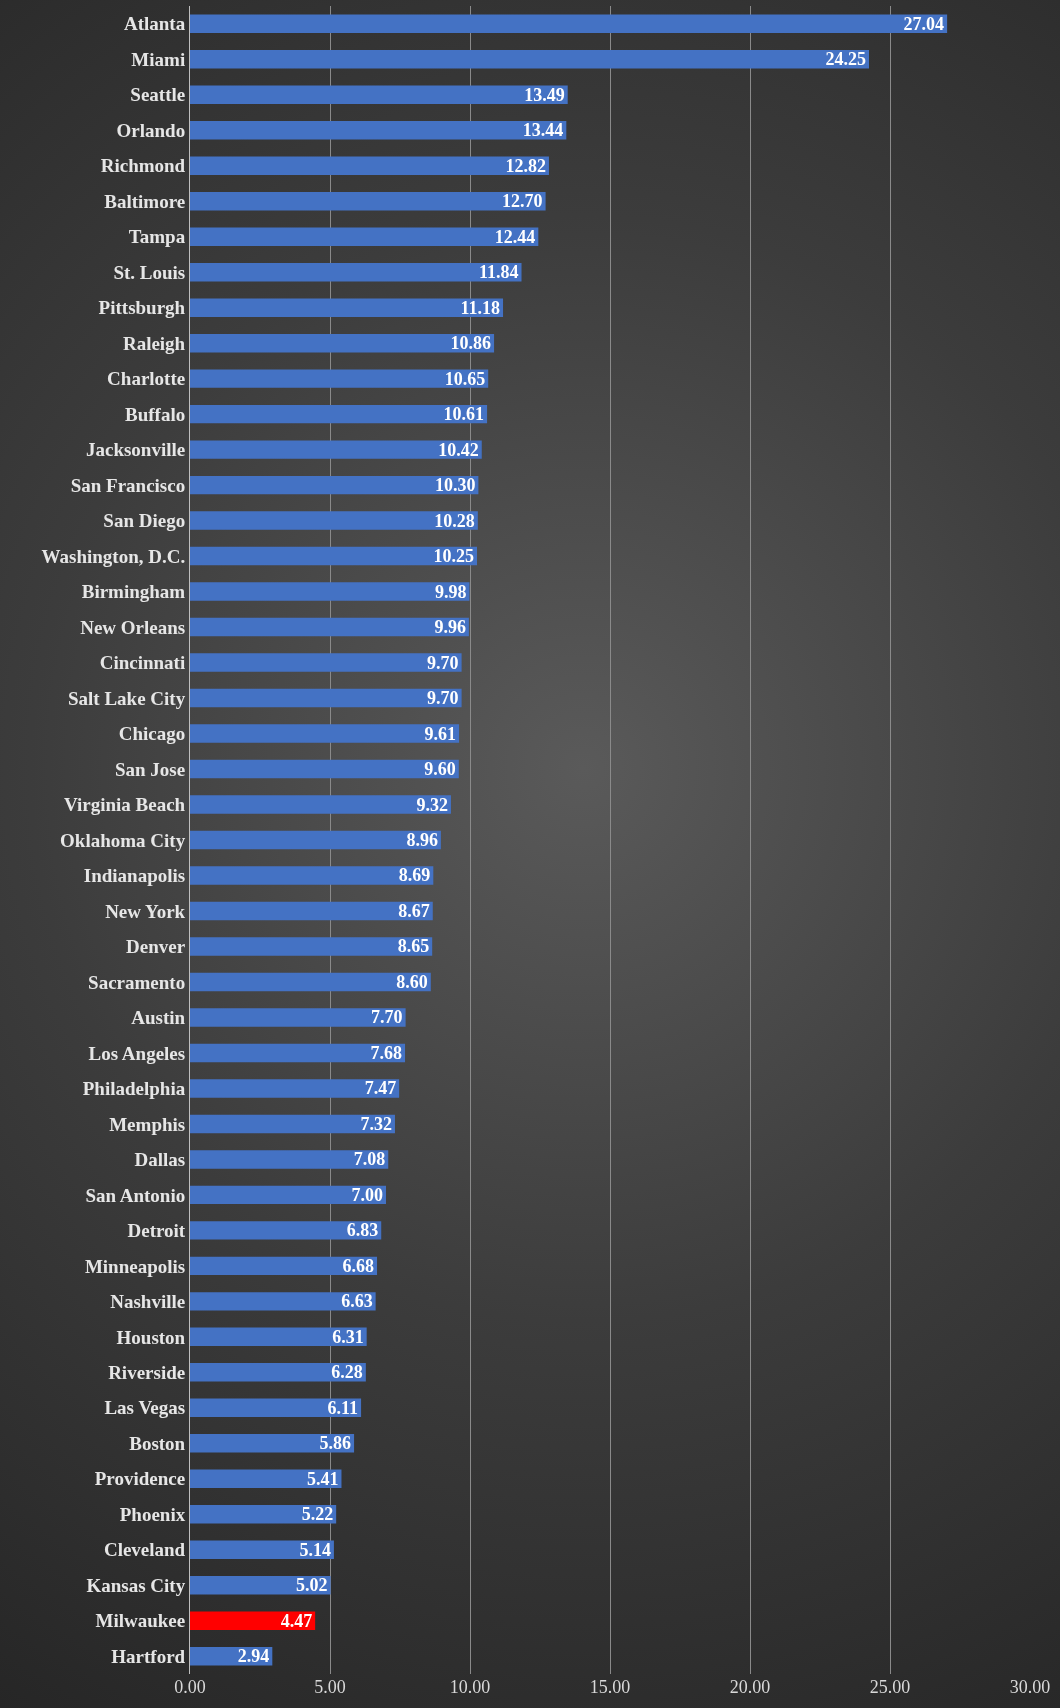 The width and height of the screenshot is (1060, 1708). Describe the element at coordinates (440, 733) in the screenshot. I see `data-label: 9.61` at that location.